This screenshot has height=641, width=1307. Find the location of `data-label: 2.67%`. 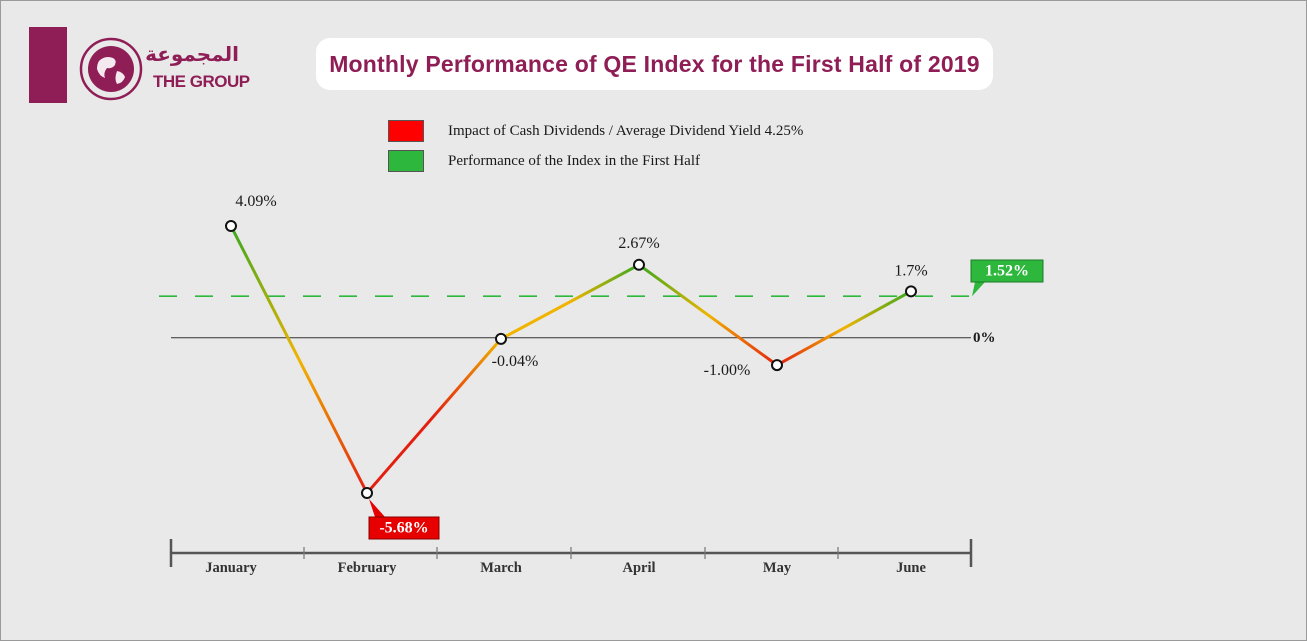

data-label: 2.67% is located at coordinates (638, 243).